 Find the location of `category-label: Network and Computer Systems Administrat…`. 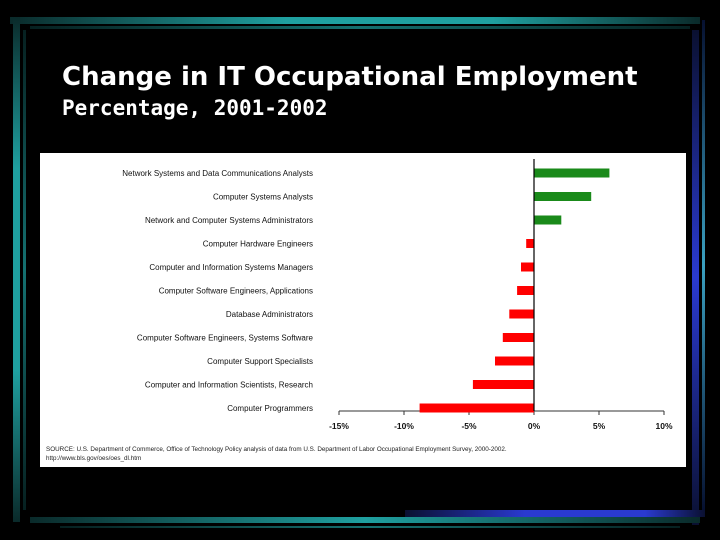

category-label: Network and Computer Systems Administrat… is located at coordinates (229, 220).